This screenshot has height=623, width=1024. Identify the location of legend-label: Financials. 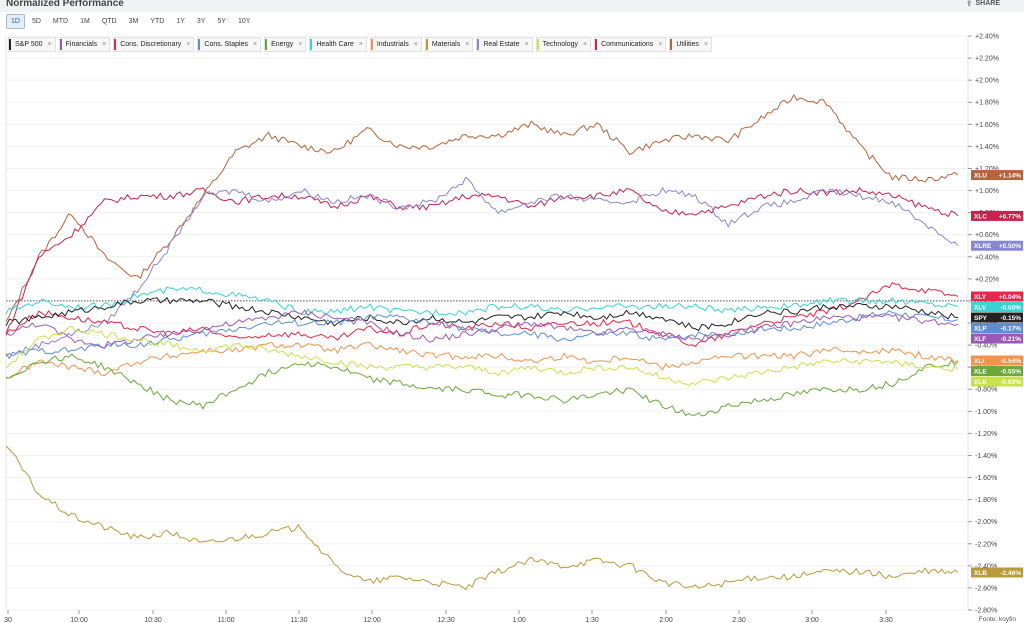
(81, 44).